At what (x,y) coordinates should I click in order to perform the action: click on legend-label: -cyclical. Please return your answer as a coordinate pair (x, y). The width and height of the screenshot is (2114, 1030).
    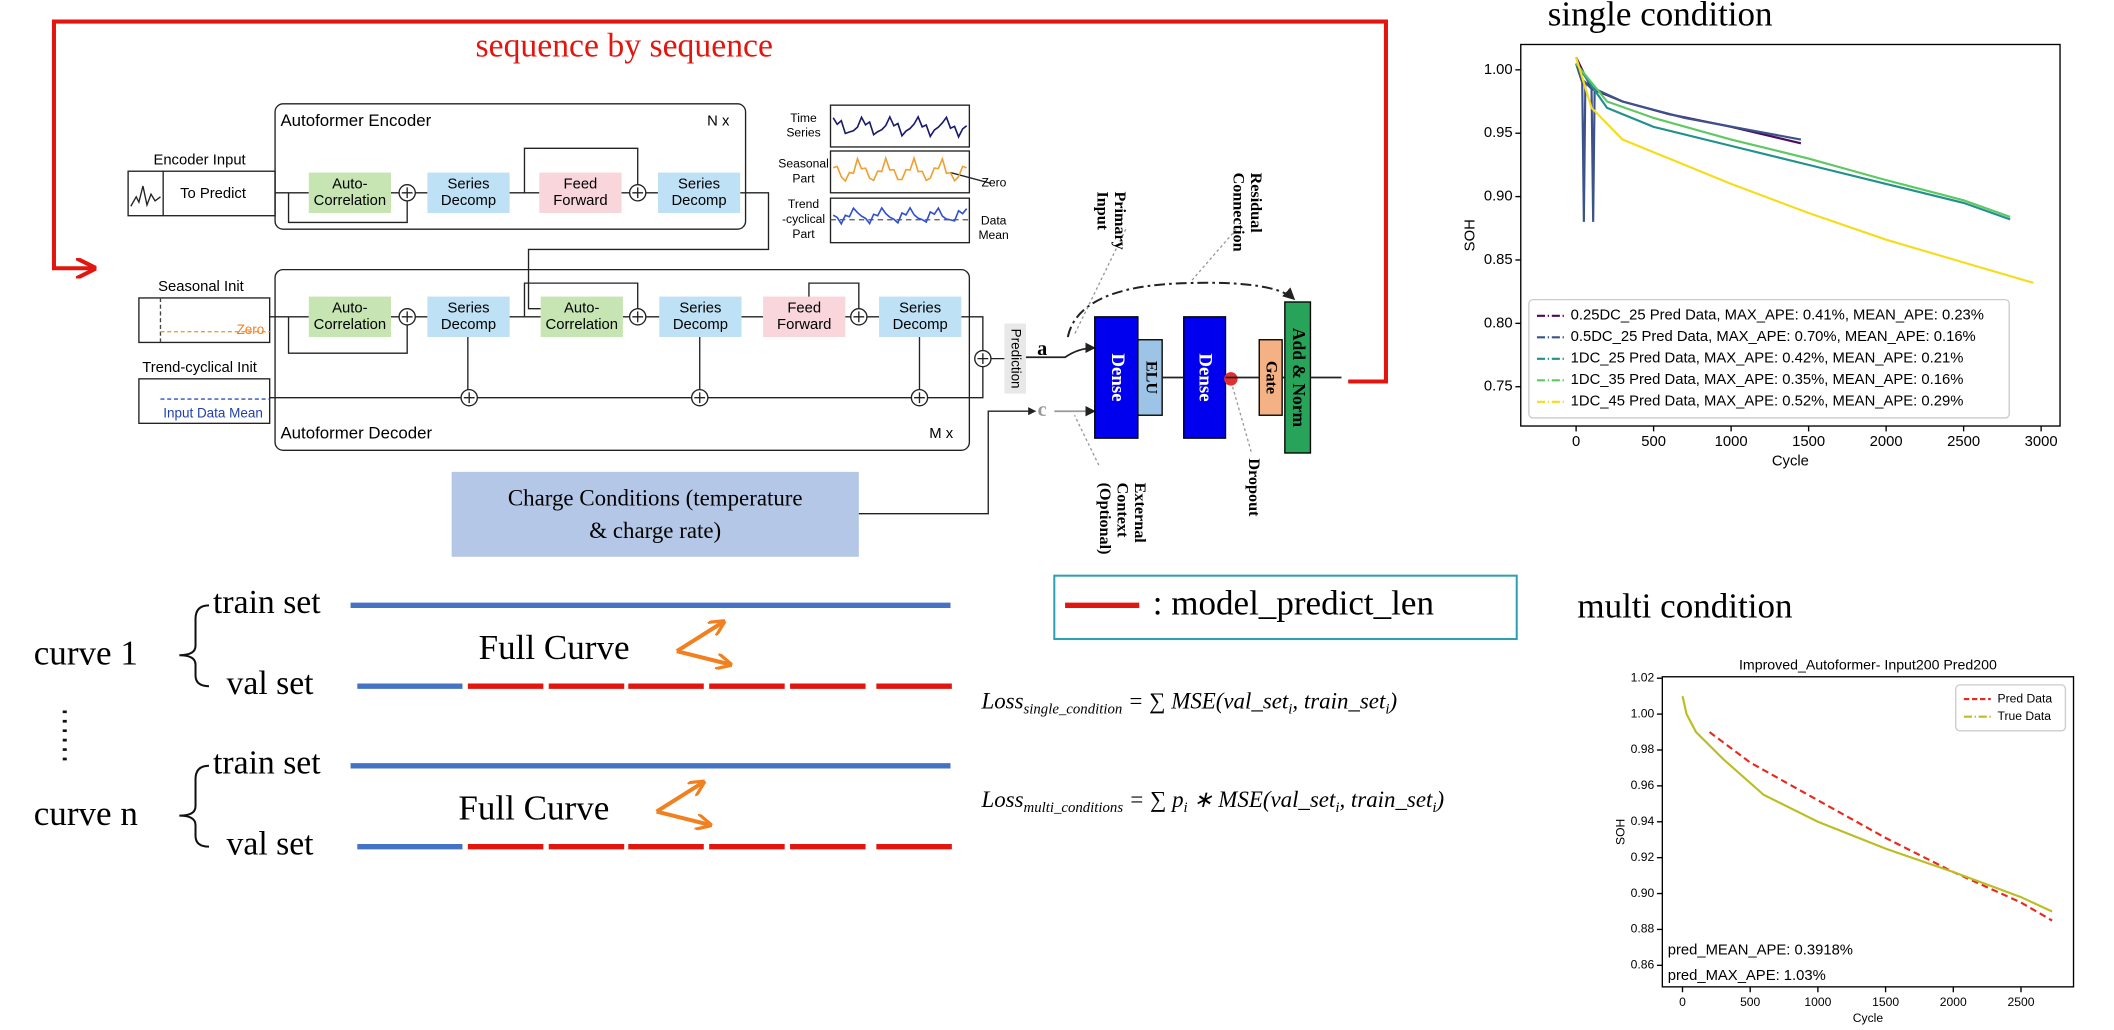
    Looking at the image, I should click on (803, 219).